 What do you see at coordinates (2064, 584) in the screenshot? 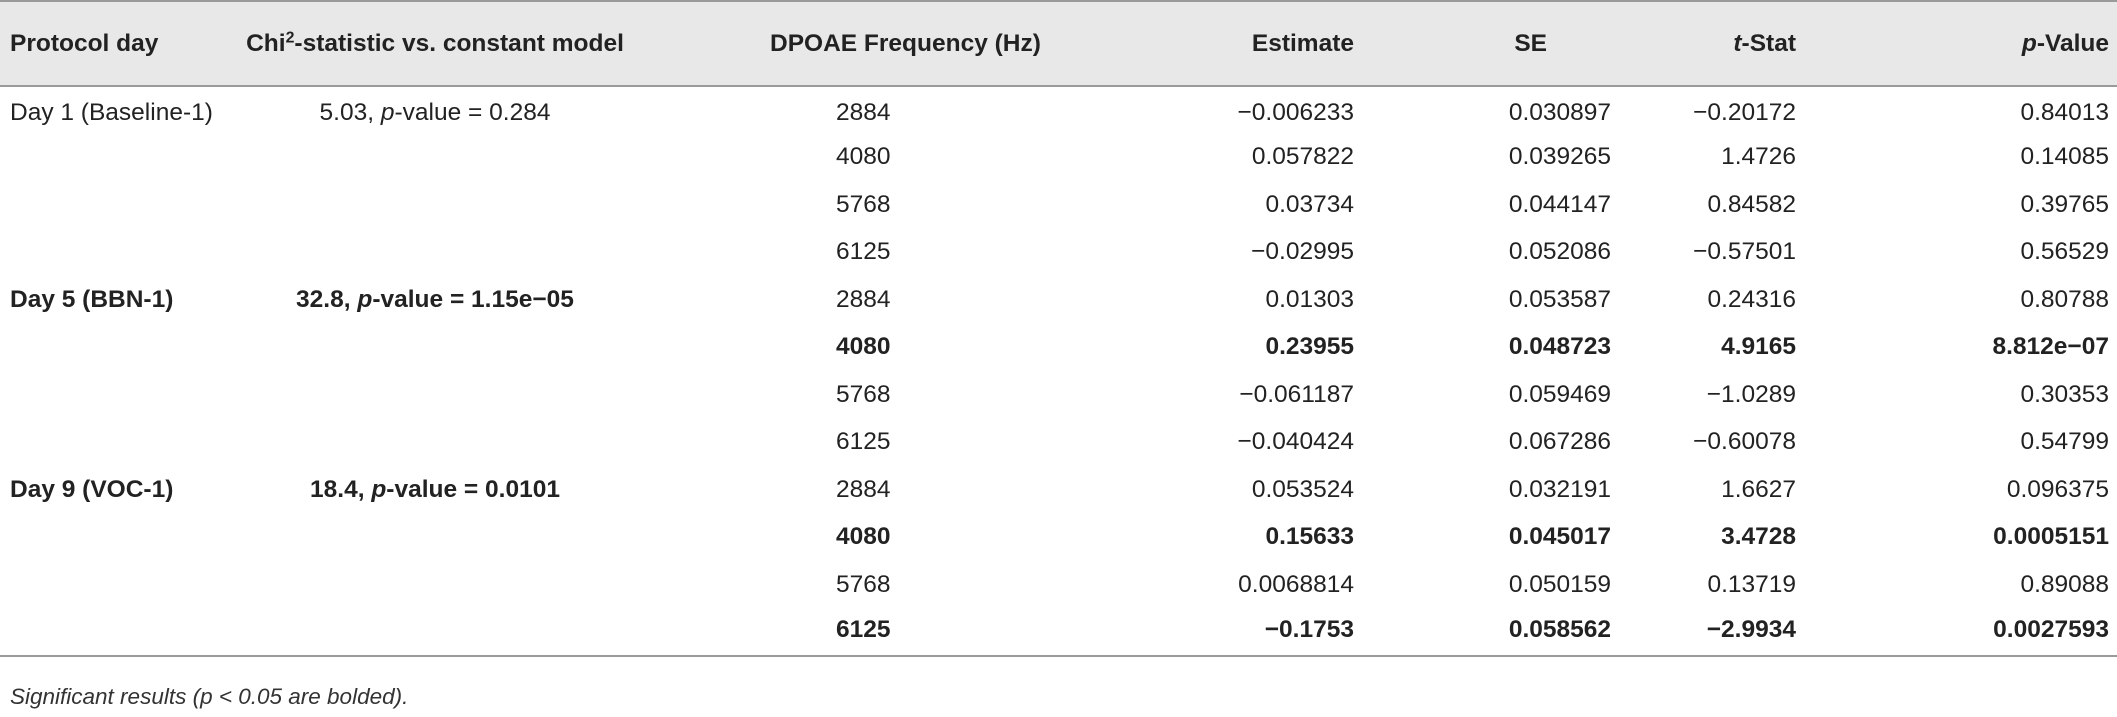
I see `cell-p-value: 0.89088` at bounding box center [2064, 584].